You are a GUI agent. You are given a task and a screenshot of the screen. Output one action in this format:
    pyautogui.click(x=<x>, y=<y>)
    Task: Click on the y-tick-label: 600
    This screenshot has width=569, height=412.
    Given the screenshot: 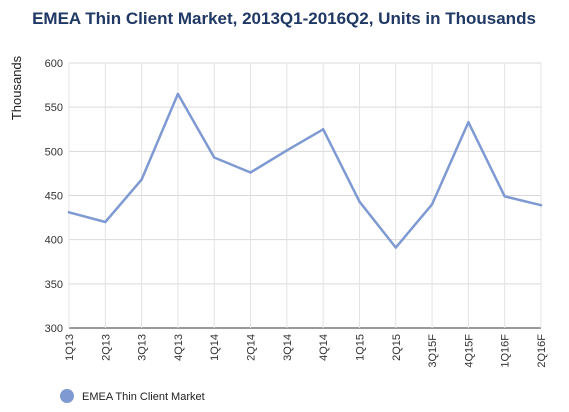 What is the action you would take?
    pyautogui.click(x=54, y=64)
    